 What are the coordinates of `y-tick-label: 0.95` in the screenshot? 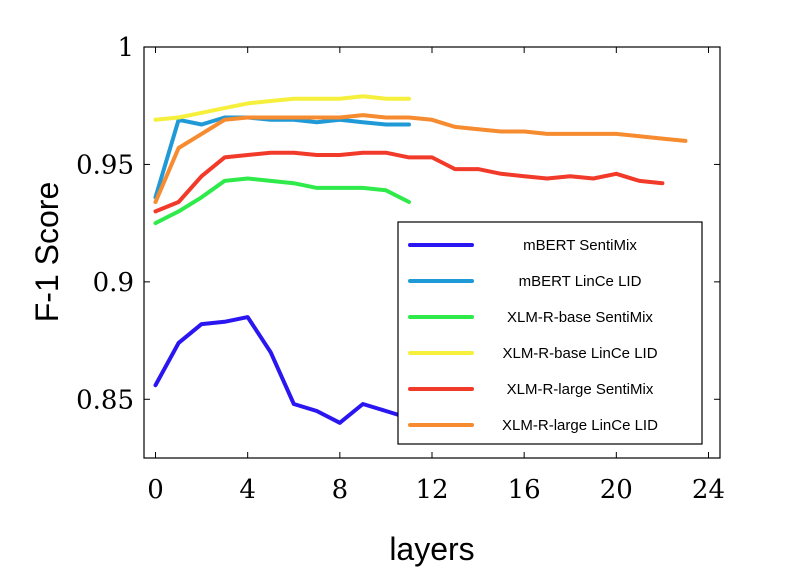 It's located at (105, 165).